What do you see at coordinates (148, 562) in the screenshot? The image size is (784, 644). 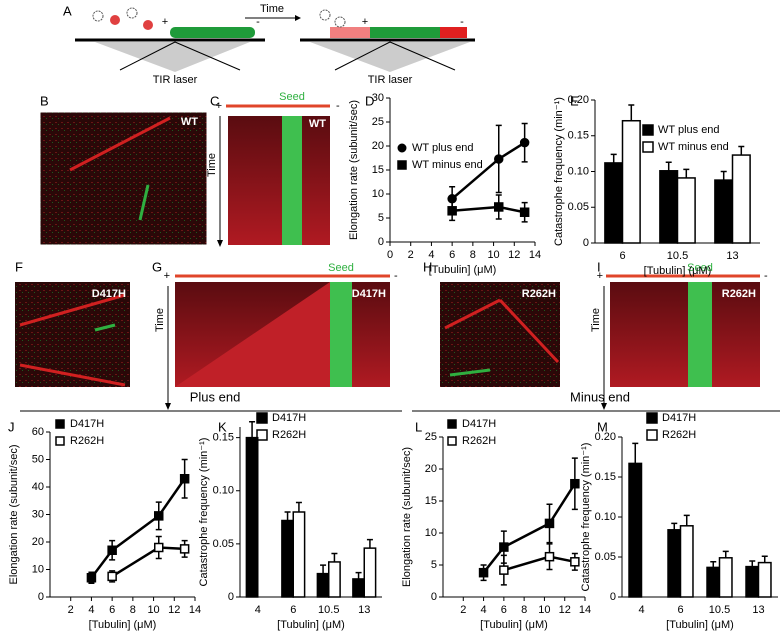 I see `series-line` at bounding box center [148, 562].